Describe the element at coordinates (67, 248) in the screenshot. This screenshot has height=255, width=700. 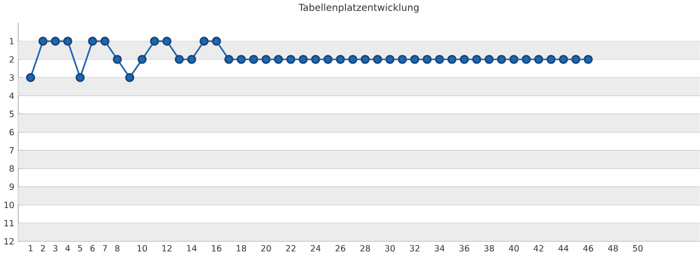
I see `x-tick-label: 4` at that location.